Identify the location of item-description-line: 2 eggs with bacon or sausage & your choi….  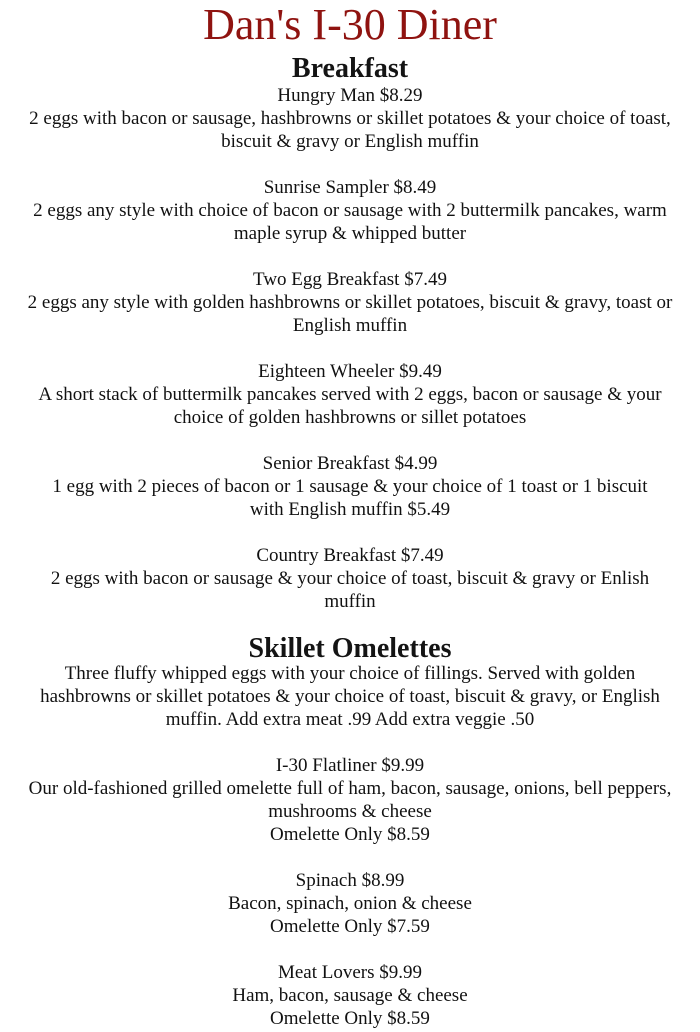
(350, 578).